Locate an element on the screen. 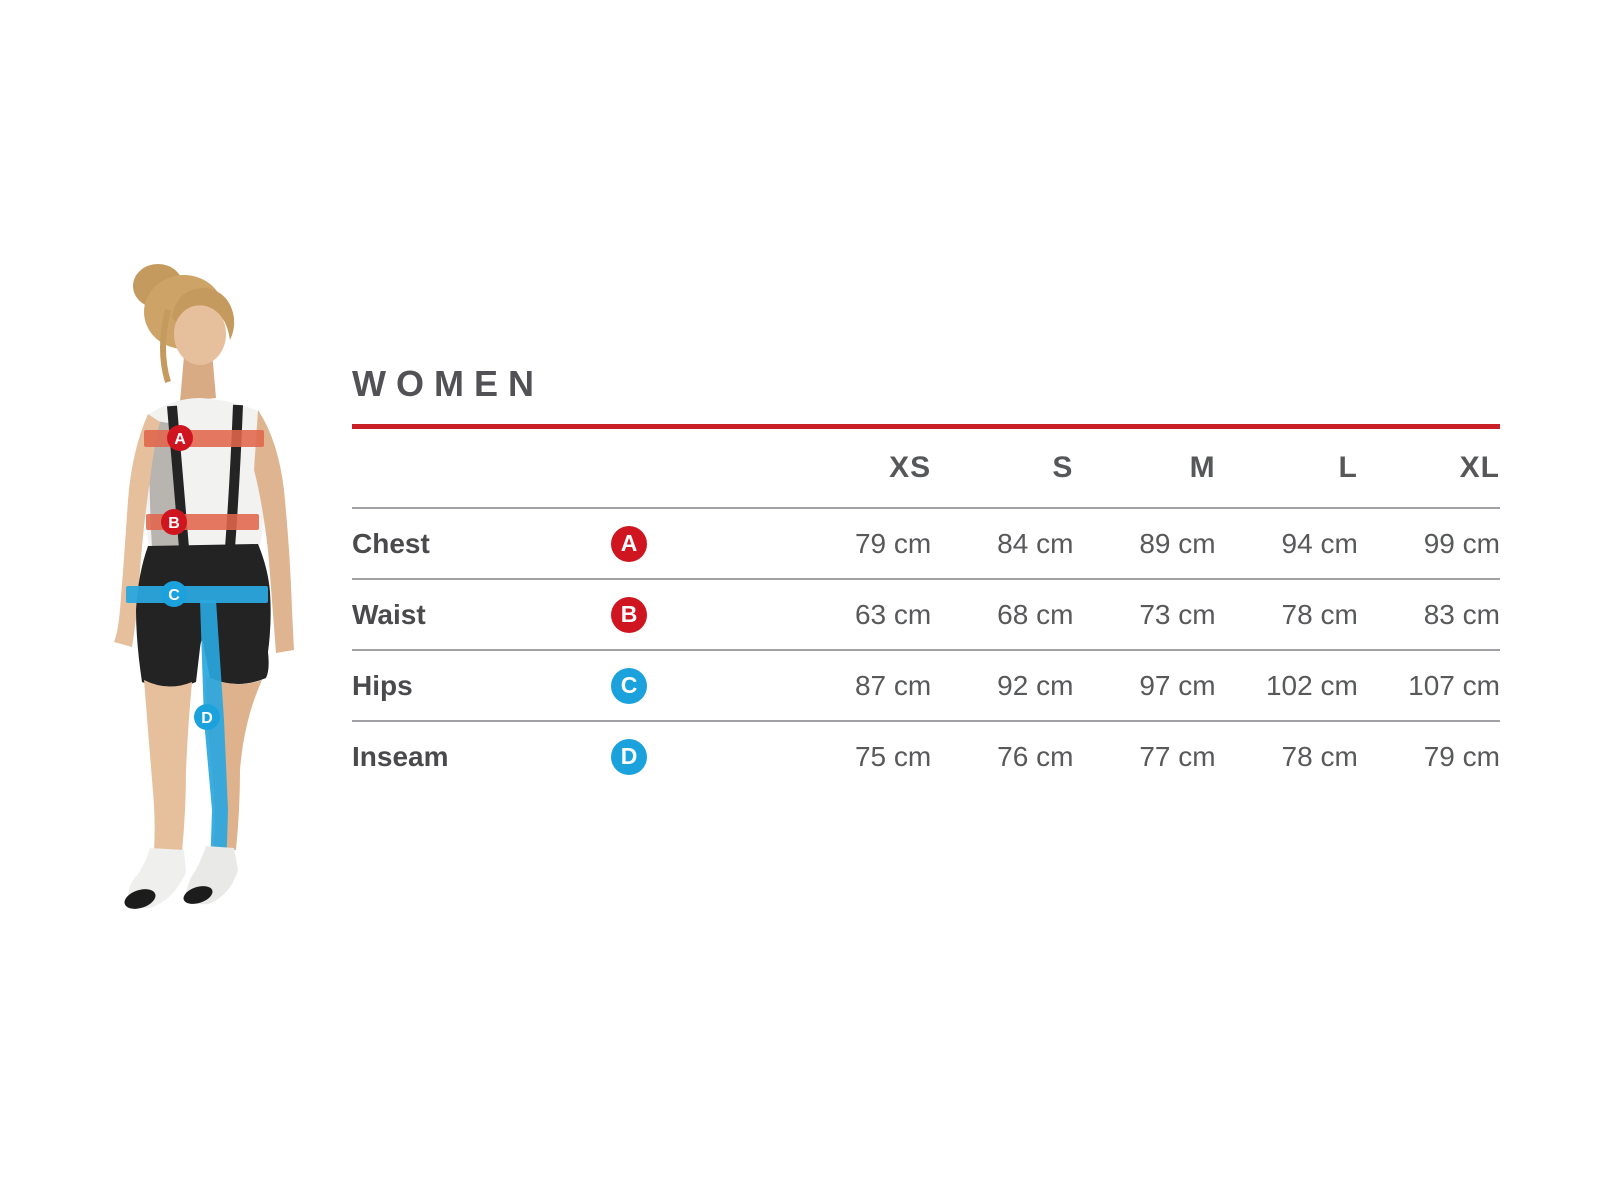 This screenshot has height=1200, width=1600. value-cell: 89 cm is located at coordinates (1177, 543).